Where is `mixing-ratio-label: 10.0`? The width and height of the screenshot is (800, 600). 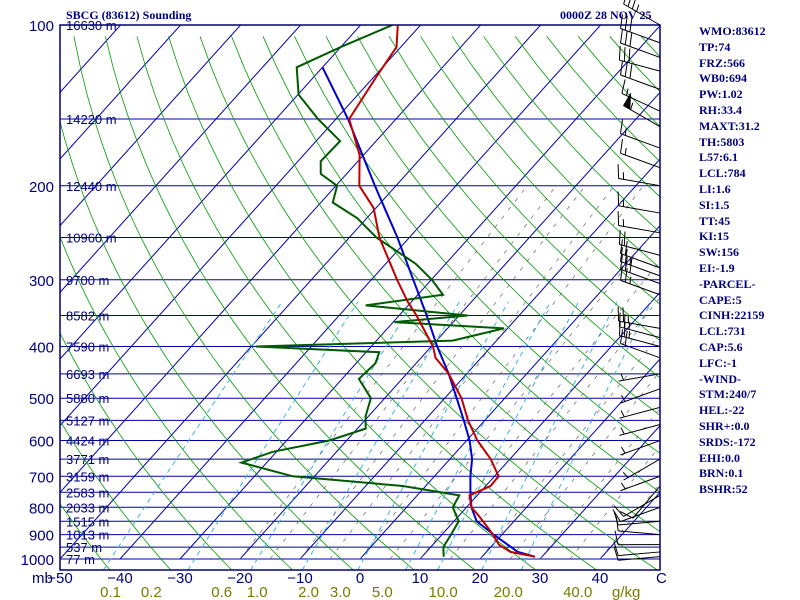 mixing-ratio-label: 10.0 is located at coordinates (442, 592).